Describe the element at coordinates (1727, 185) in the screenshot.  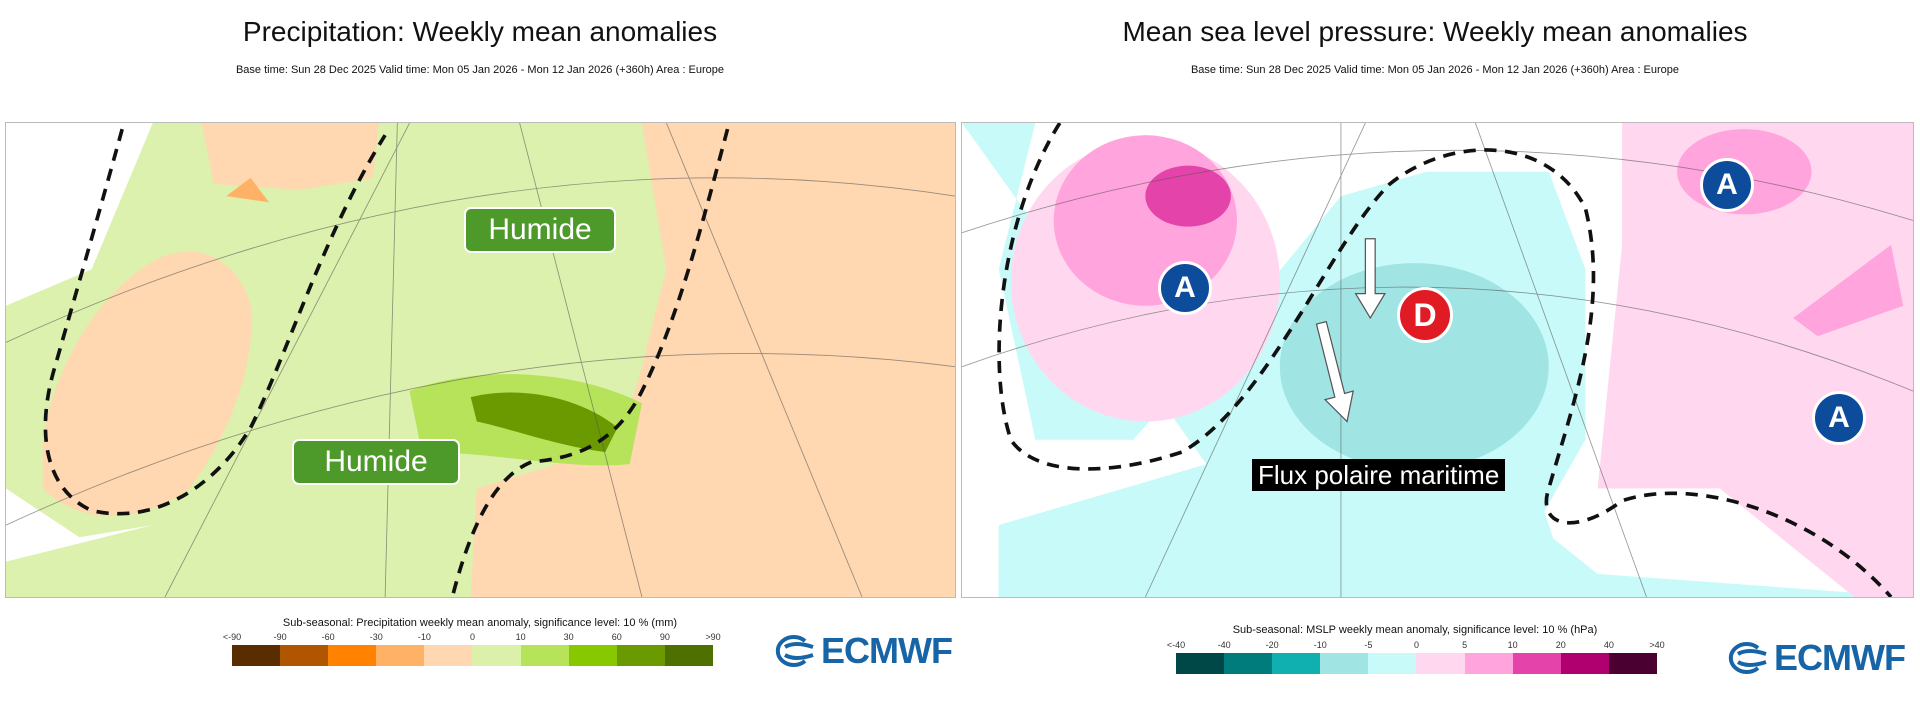
I see `high-pressure-marker-north: A` at that location.